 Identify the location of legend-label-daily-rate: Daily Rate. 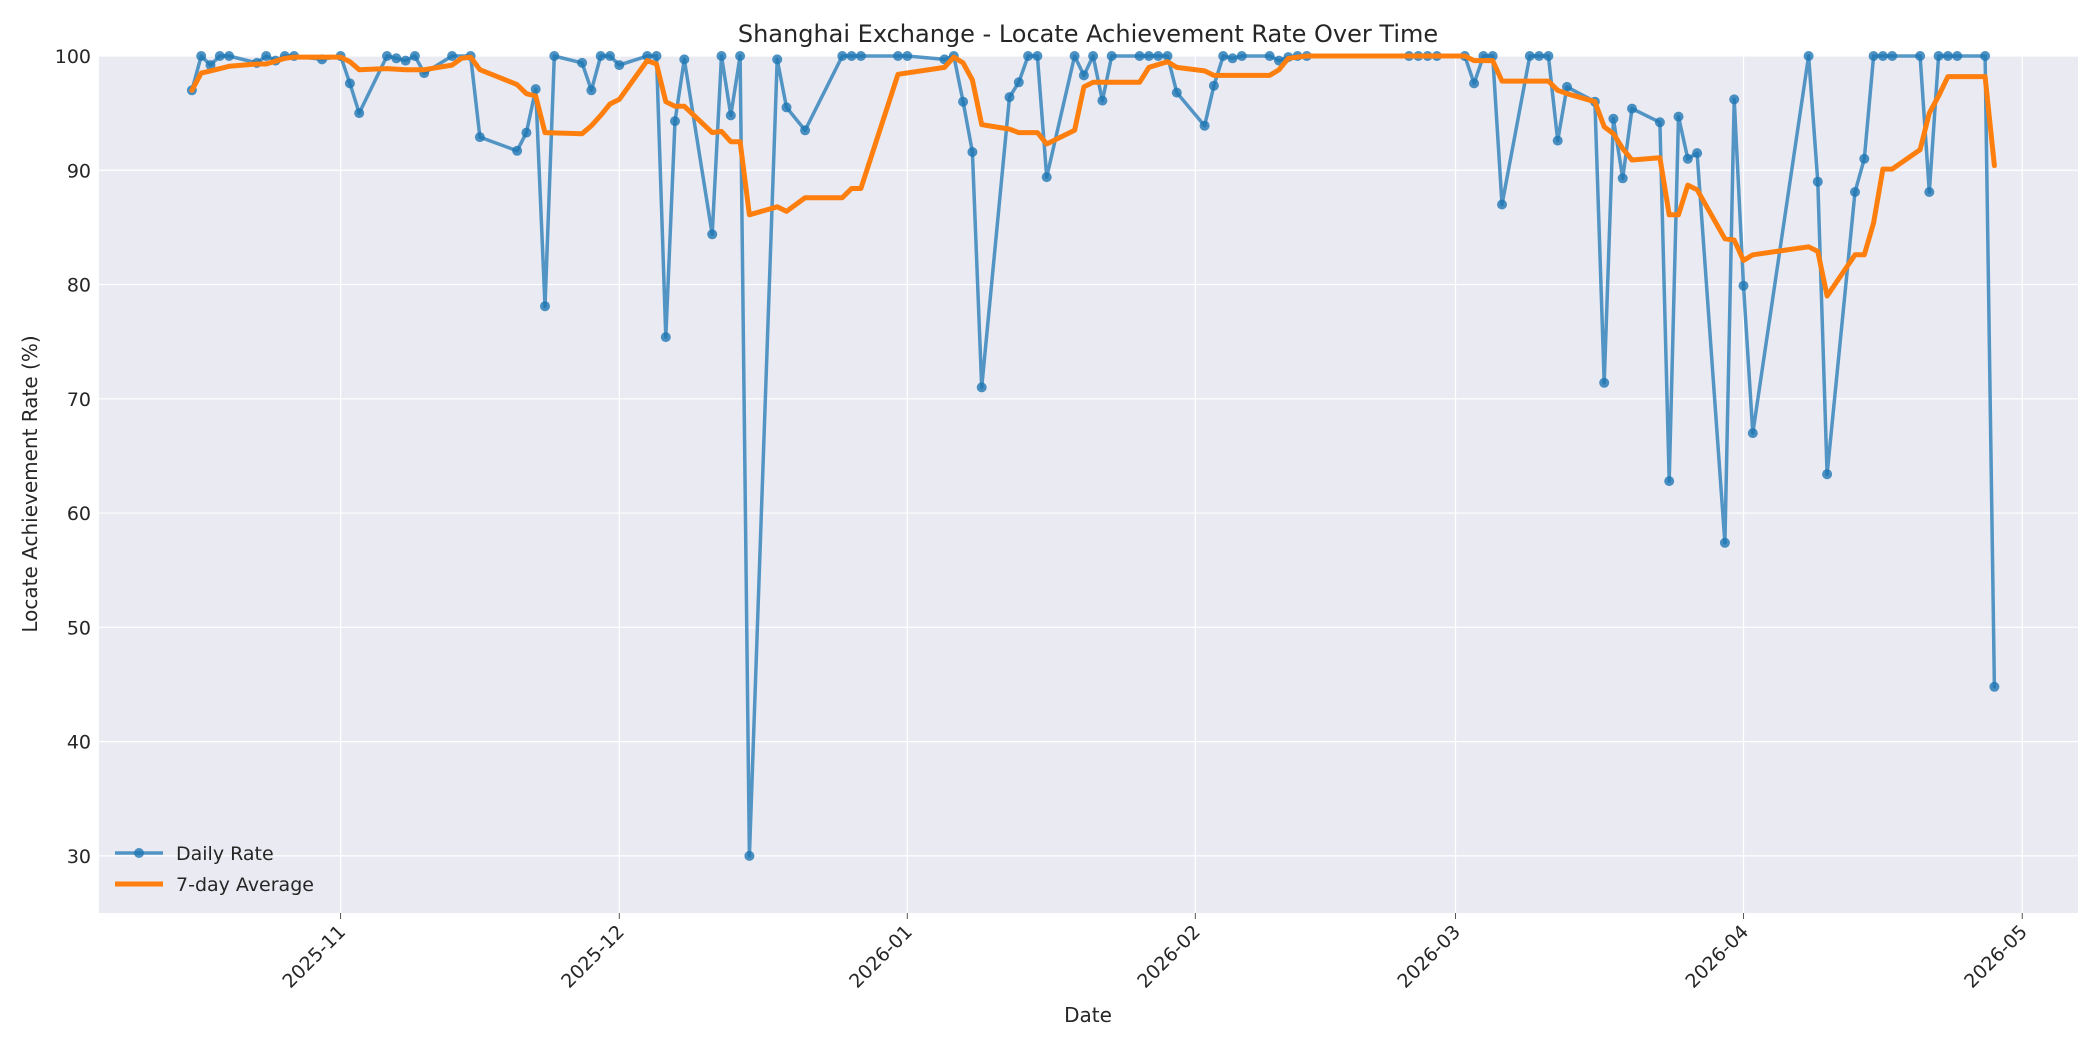
(225, 854).